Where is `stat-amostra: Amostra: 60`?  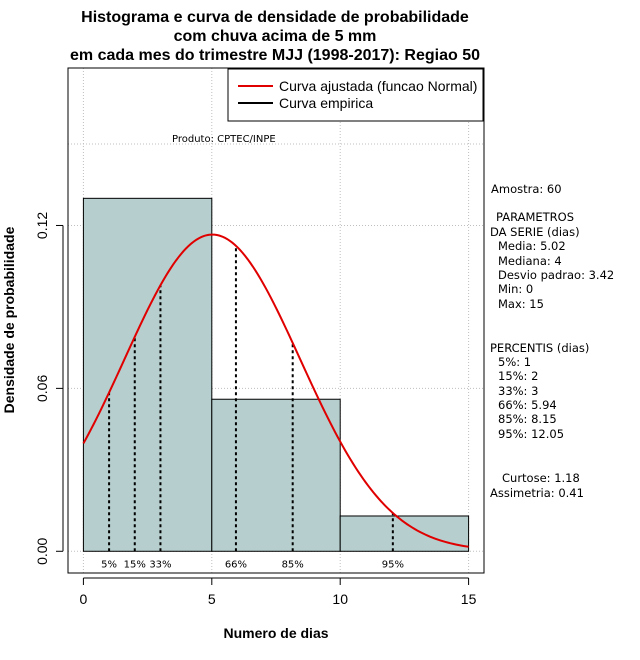 stat-amostra: Amostra: 60 is located at coordinates (526, 189).